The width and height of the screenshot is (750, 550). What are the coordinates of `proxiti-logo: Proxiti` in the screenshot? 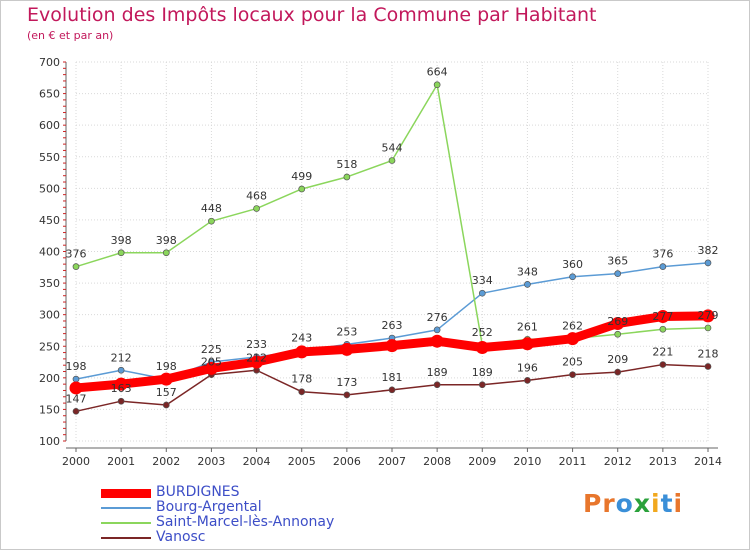 It's located at (633, 503).